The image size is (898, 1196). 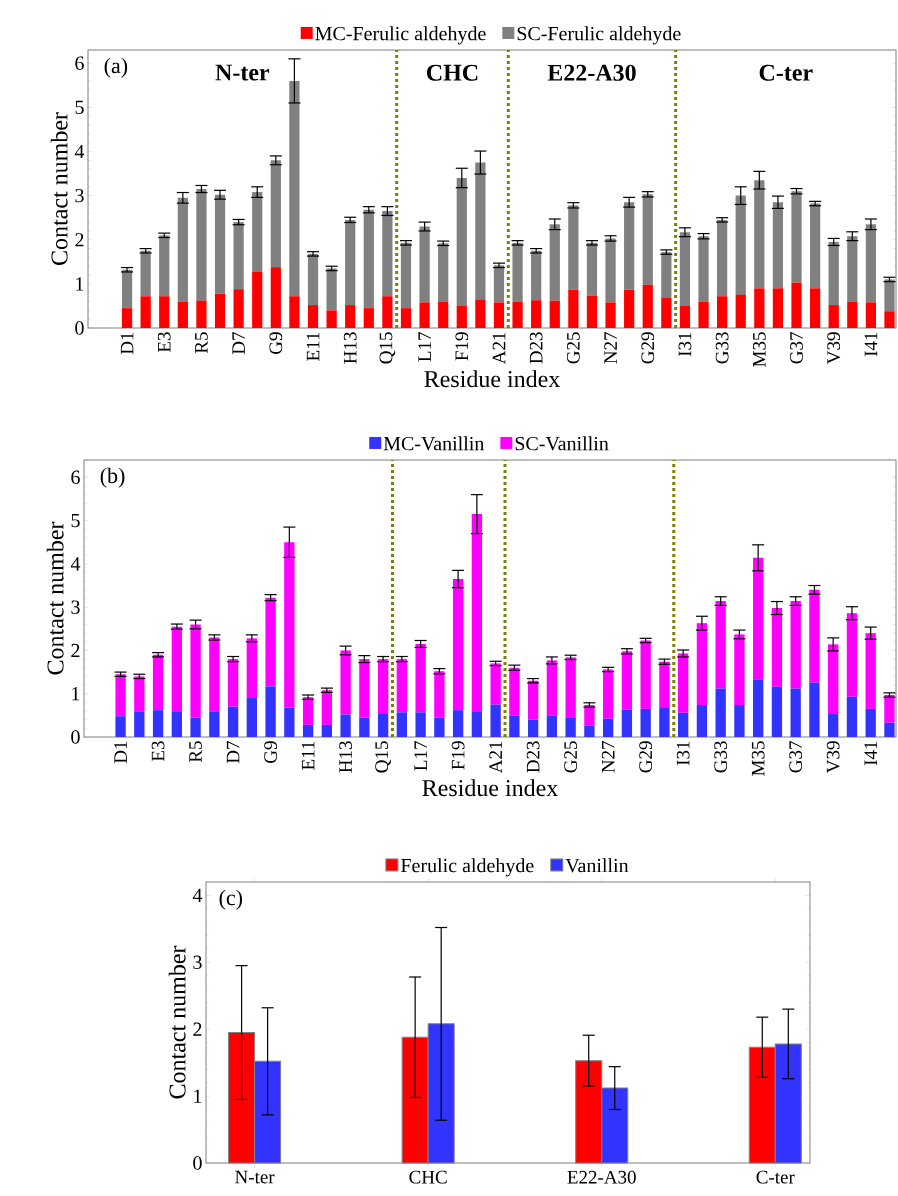 I want to click on x-tick-label: M35, so click(x=759, y=349).